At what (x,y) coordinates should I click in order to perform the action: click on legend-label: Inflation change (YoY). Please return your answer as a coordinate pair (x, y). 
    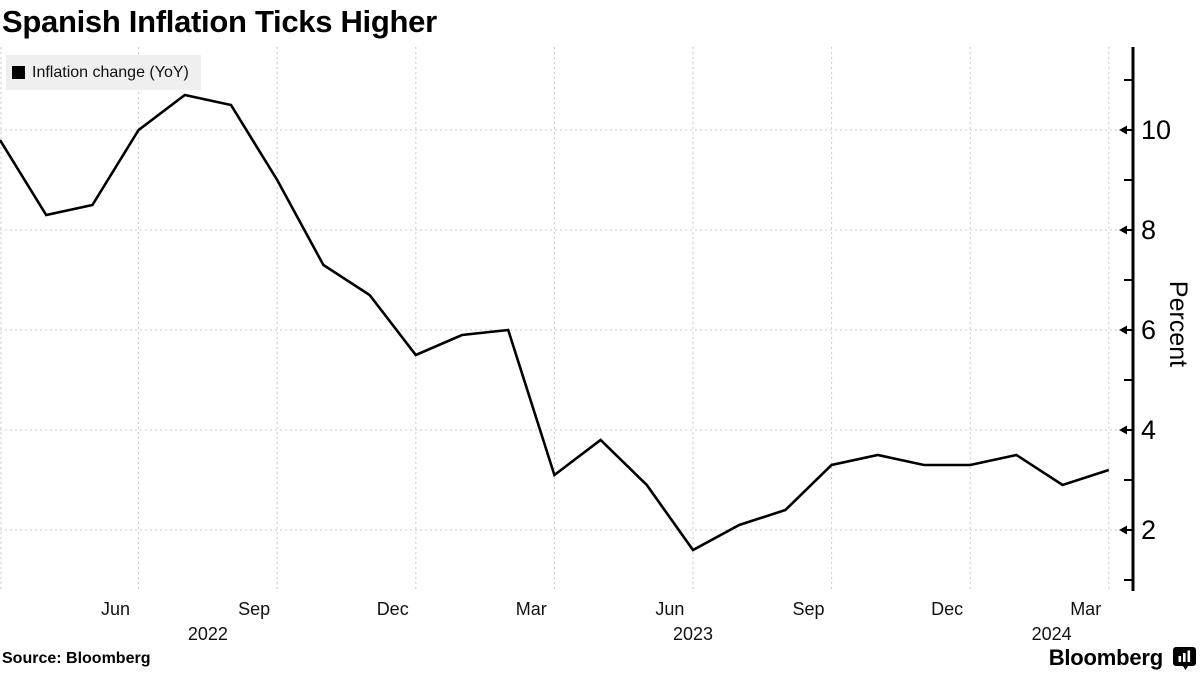
    Looking at the image, I should click on (110, 72).